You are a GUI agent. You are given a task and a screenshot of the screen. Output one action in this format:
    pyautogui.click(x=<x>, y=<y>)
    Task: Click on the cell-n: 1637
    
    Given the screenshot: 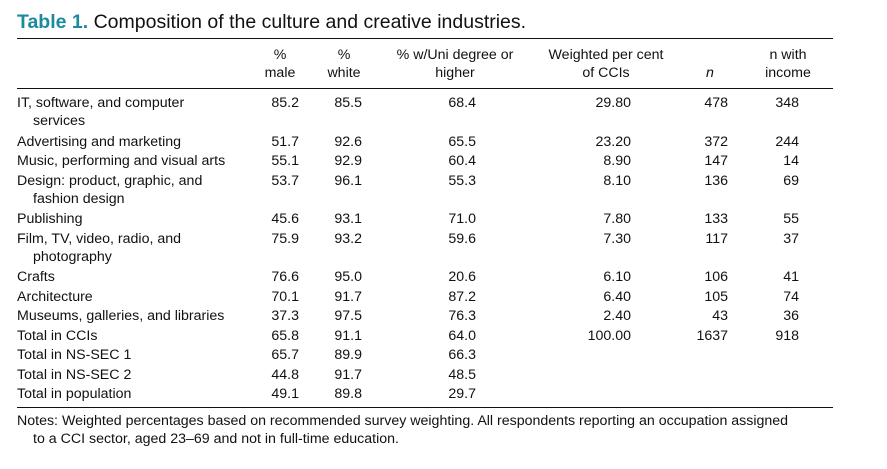 What is the action you would take?
    pyautogui.click(x=712, y=336)
    